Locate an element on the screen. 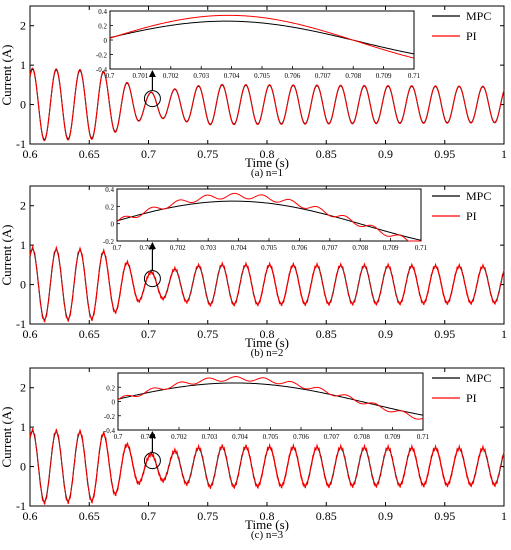 This screenshot has width=511, height=550. panel-3-x-tick-label: 0.7 is located at coordinates (148, 516).